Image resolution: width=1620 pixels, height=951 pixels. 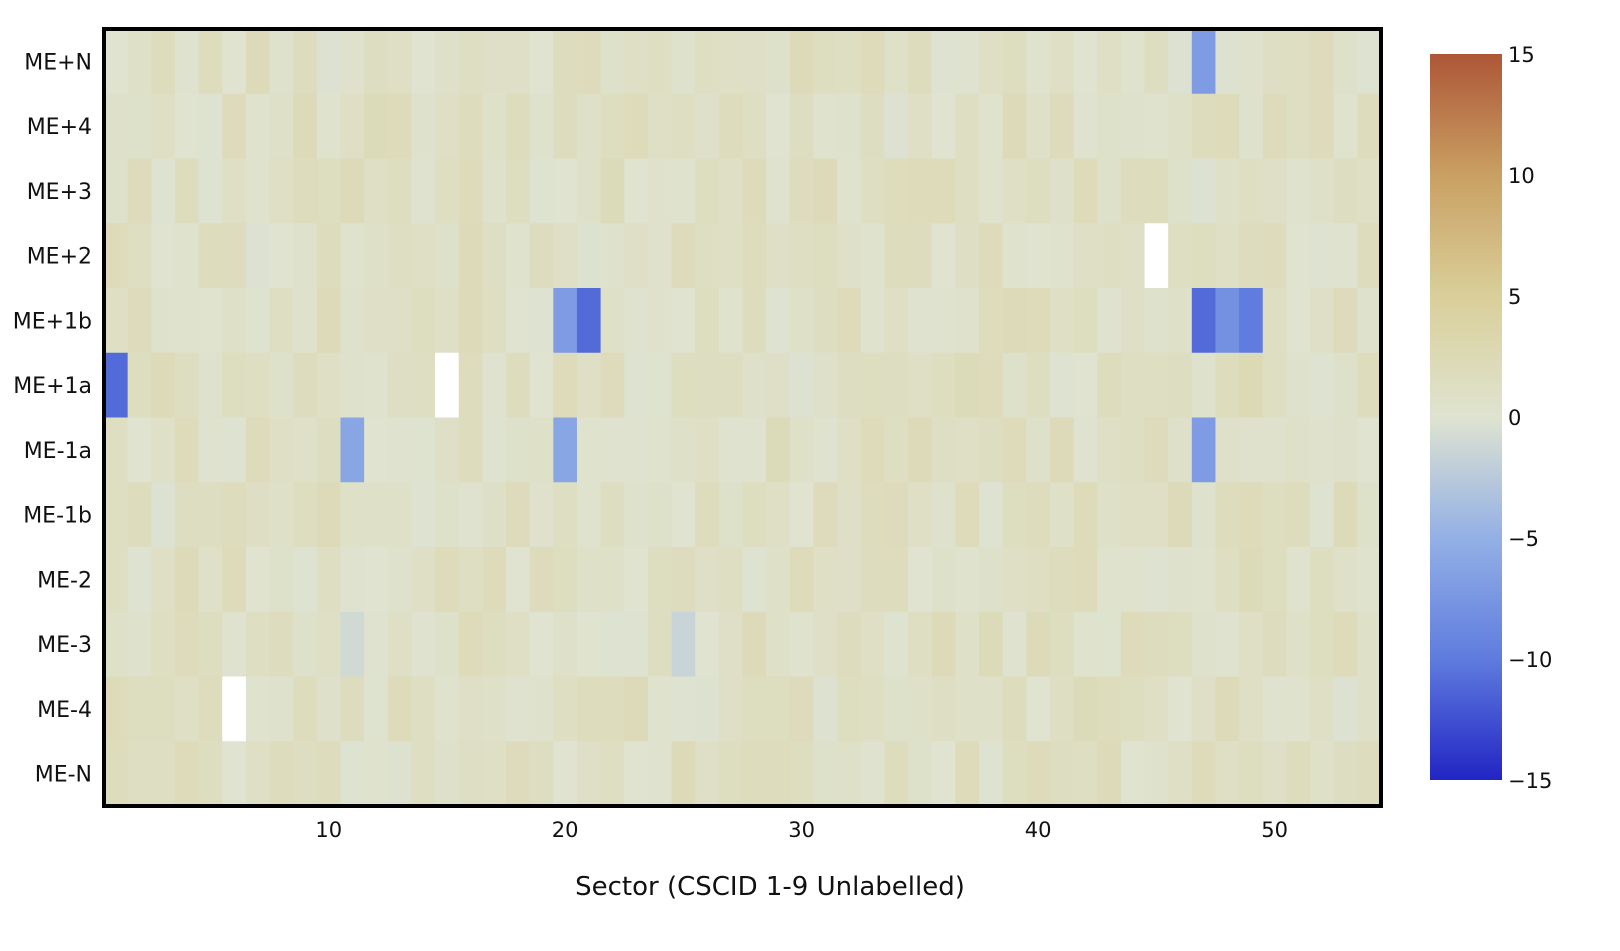 What do you see at coordinates (58, 62) in the screenshot?
I see `row-label: ME+N` at bounding box center [58, 62].